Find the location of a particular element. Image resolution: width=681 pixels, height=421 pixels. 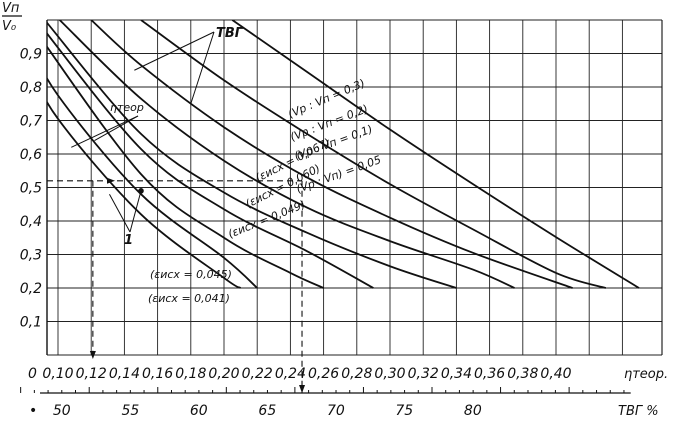

x2-tick-label: • is located at coordinates (33, 411).